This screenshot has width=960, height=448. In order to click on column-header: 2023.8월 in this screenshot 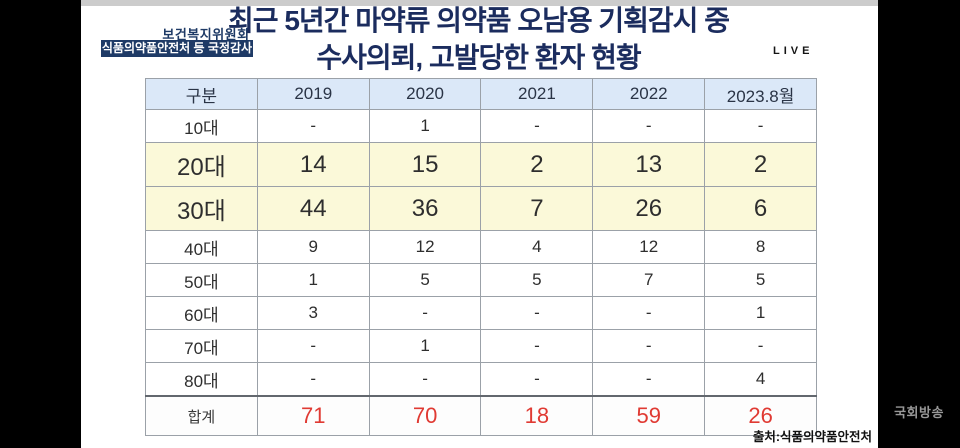, I will do `click(760, 94)`.